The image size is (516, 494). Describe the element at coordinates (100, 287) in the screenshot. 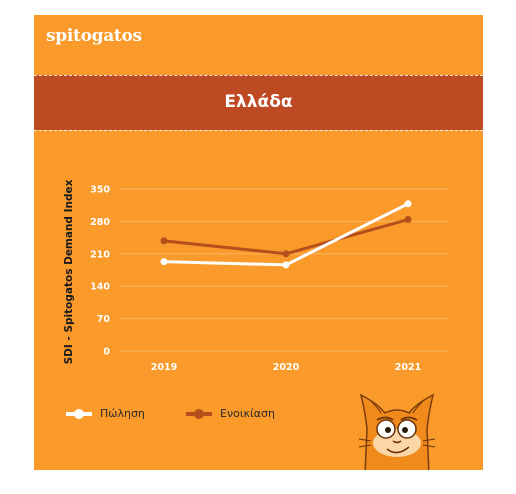

I see `y-tick-label: 140` at that location.